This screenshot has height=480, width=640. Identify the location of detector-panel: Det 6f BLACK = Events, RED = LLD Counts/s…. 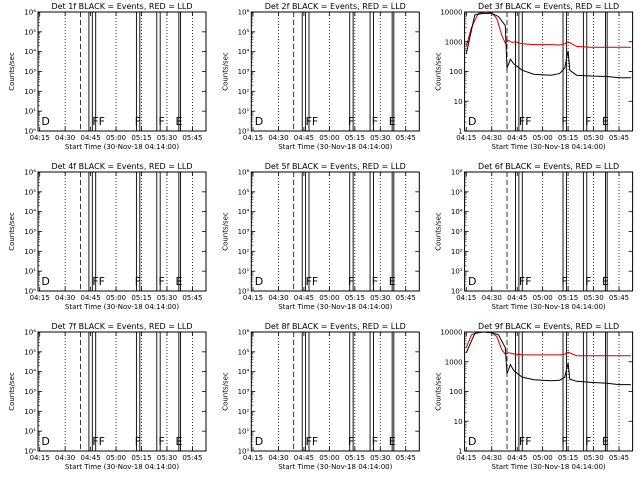
(534, 236).